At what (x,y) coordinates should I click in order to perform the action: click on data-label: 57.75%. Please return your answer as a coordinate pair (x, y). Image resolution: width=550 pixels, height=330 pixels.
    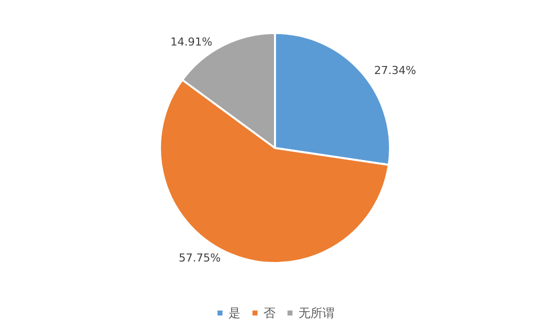
    Looking at the image, I should click on (199, 258).